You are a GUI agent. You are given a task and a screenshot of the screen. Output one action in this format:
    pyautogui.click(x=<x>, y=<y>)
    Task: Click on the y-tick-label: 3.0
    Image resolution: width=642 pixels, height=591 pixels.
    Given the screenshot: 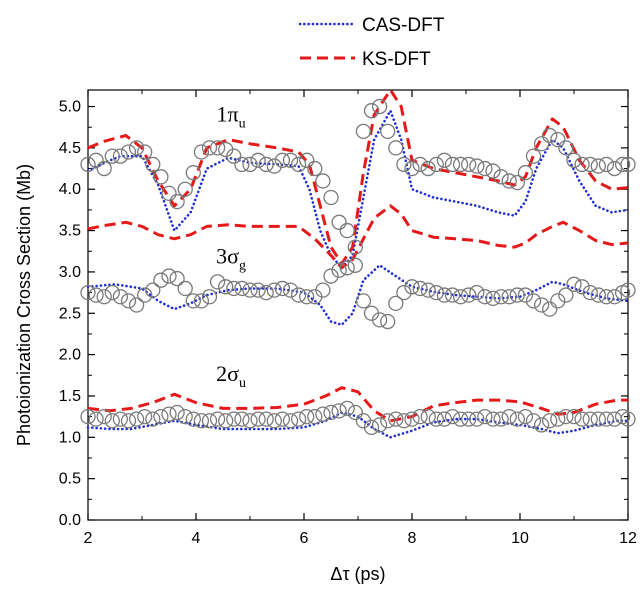 What is the action you would take?
    pyautogui.click(x=70, y=272)
    